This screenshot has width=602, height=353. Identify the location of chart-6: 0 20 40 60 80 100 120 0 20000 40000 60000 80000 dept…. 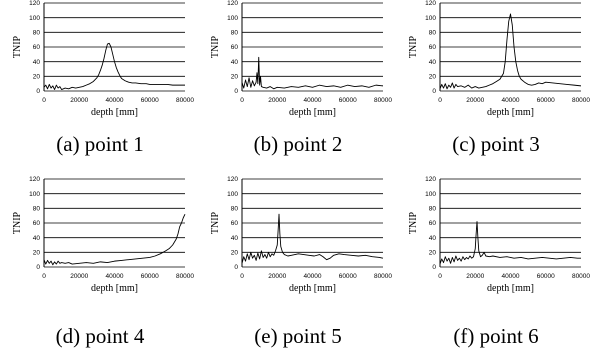
(499, 235).